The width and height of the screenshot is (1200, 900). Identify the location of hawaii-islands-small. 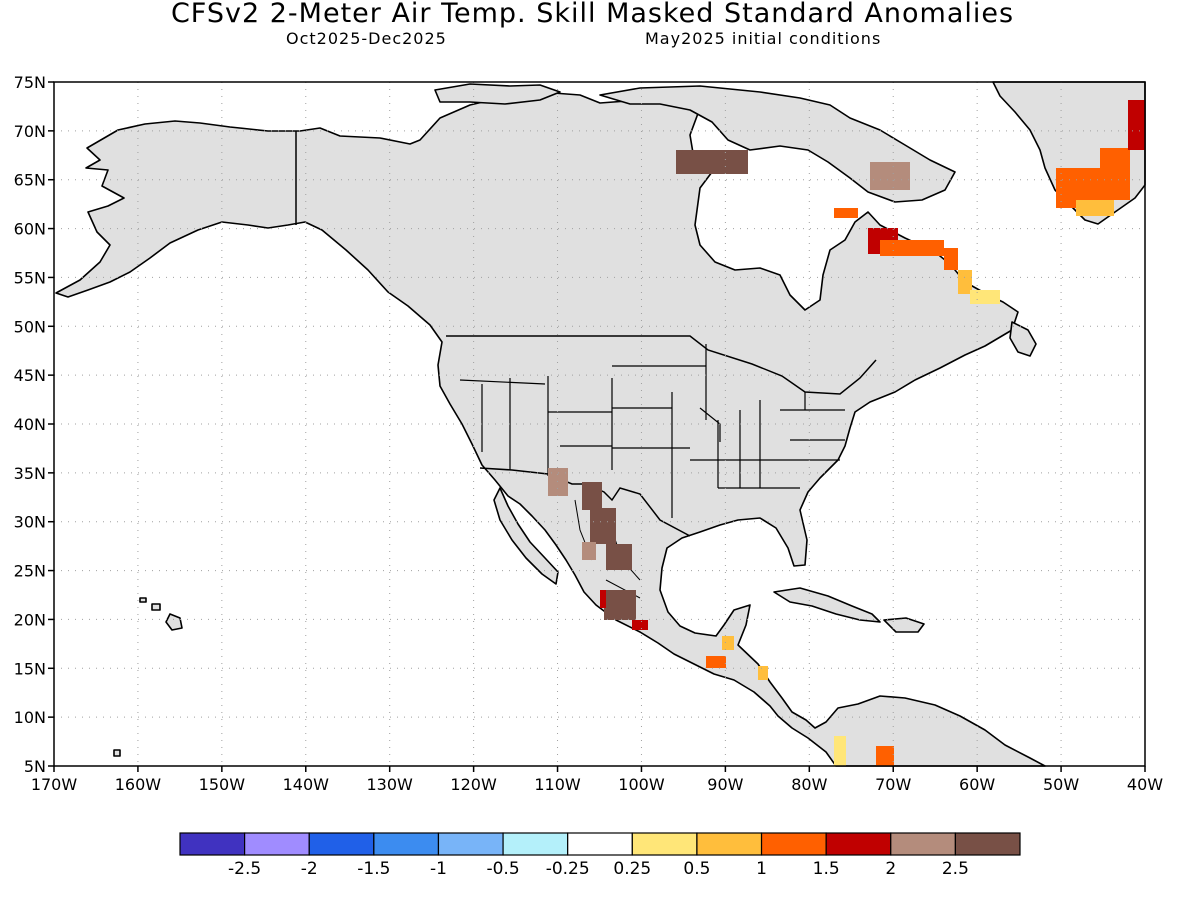
(137, 677).